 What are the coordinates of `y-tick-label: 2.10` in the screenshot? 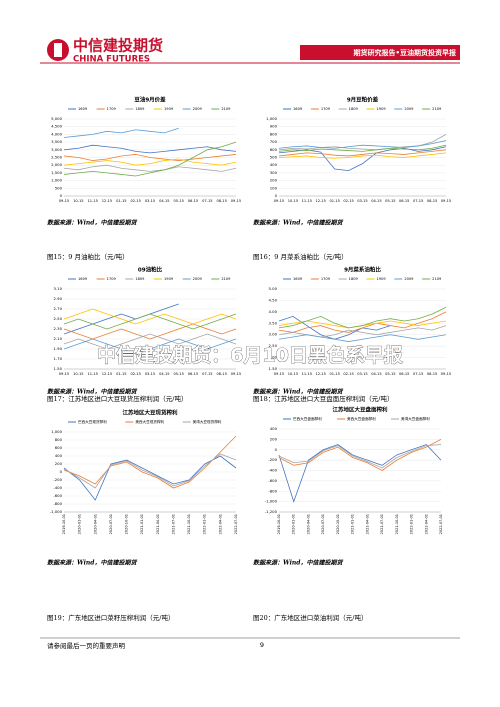 It's located at (58, 338).